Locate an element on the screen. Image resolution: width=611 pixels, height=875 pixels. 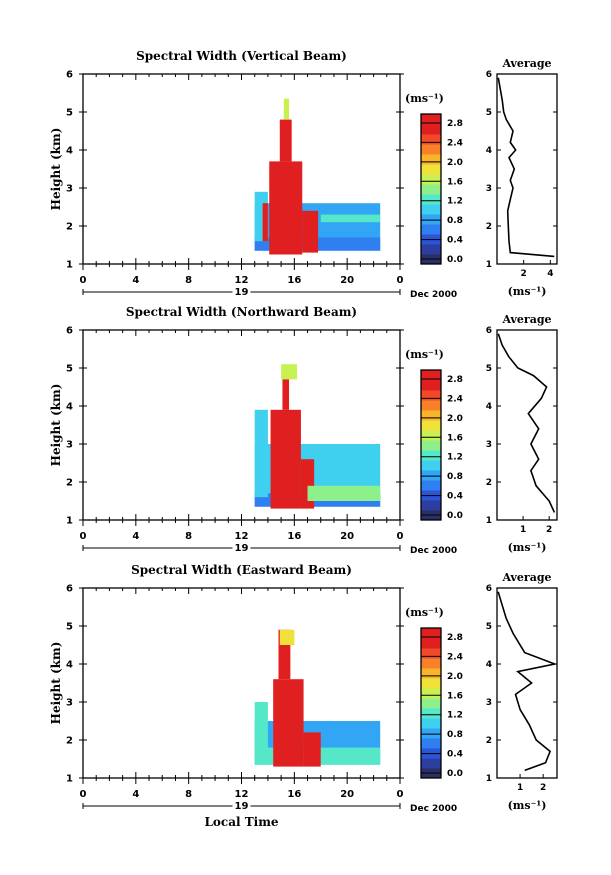
colorbar-units: (ms⁻¹) is located at coordinates (424, 354).